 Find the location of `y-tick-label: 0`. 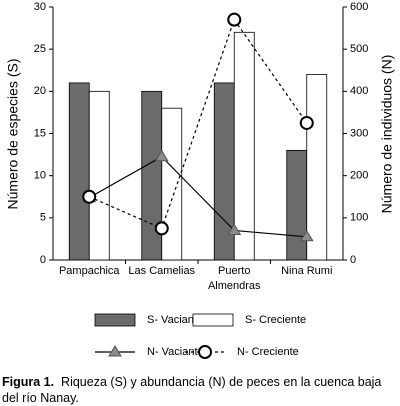

y-tick-label: 0 is located at coordinates (43, 260).